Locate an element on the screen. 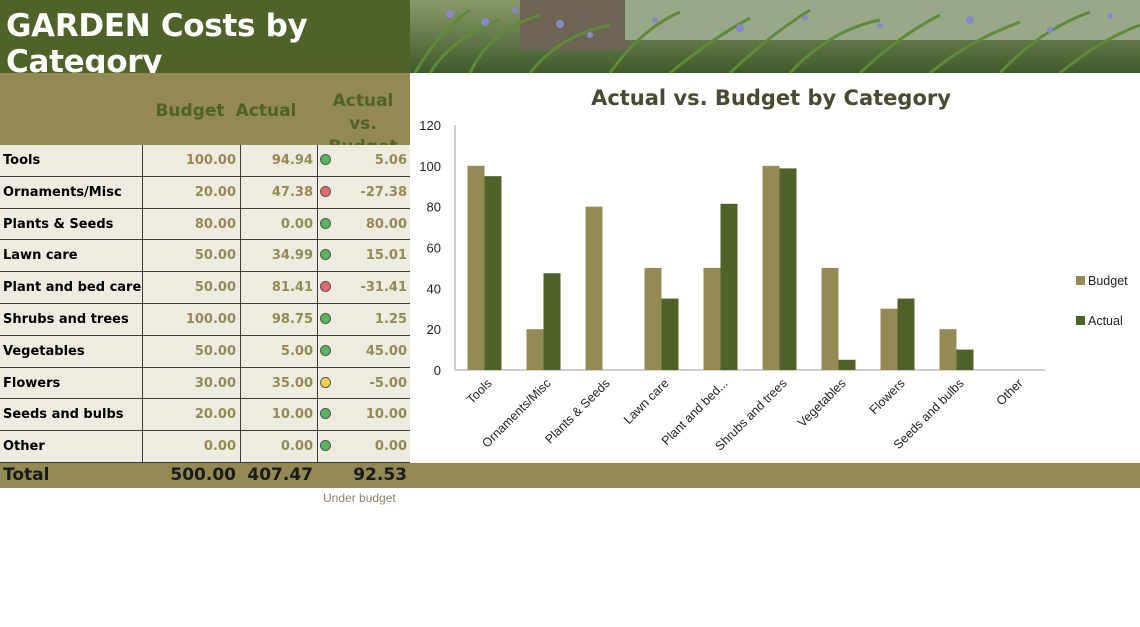  table-row: Ornaments/Misc 20.00 47.38 -27.38 is located at coordinates (205, 192).